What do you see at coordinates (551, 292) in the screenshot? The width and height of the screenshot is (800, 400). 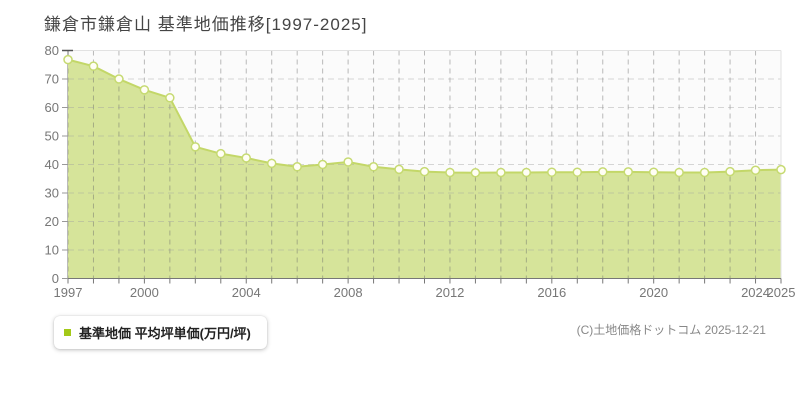 I see `x-tick-label: 2016` at bounding box center [551, 292].